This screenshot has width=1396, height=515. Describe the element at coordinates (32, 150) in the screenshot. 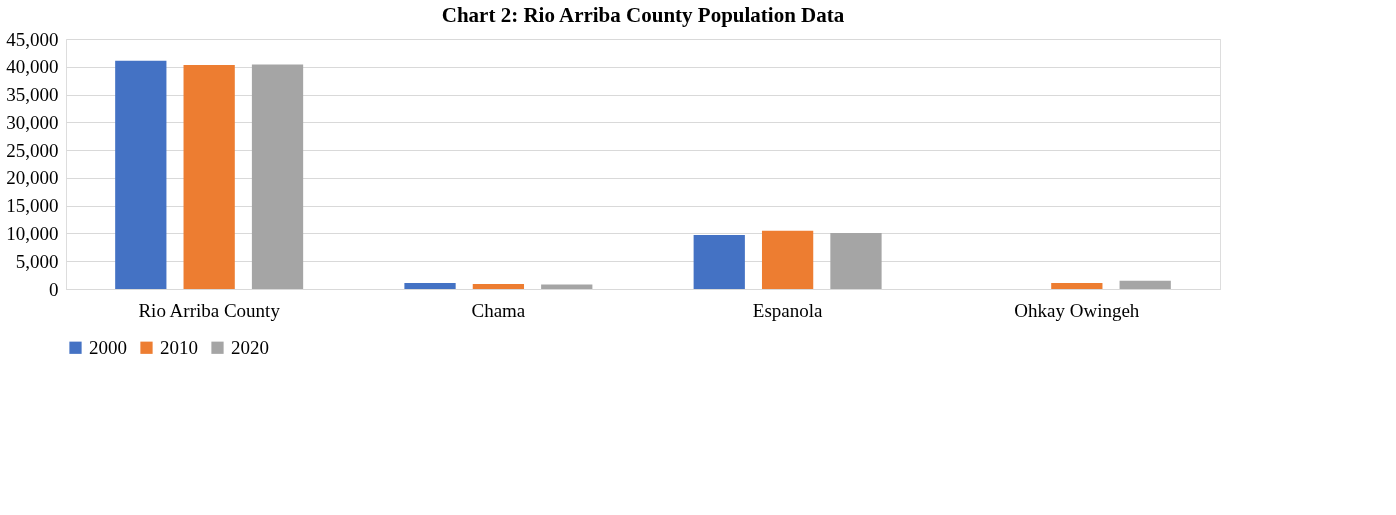

I see `y-tick-label: 25,000` at that location.